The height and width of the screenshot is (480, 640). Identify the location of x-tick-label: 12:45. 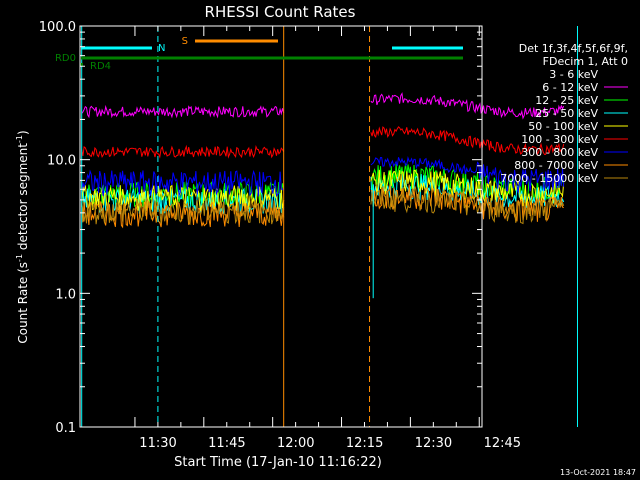
(502, 443).